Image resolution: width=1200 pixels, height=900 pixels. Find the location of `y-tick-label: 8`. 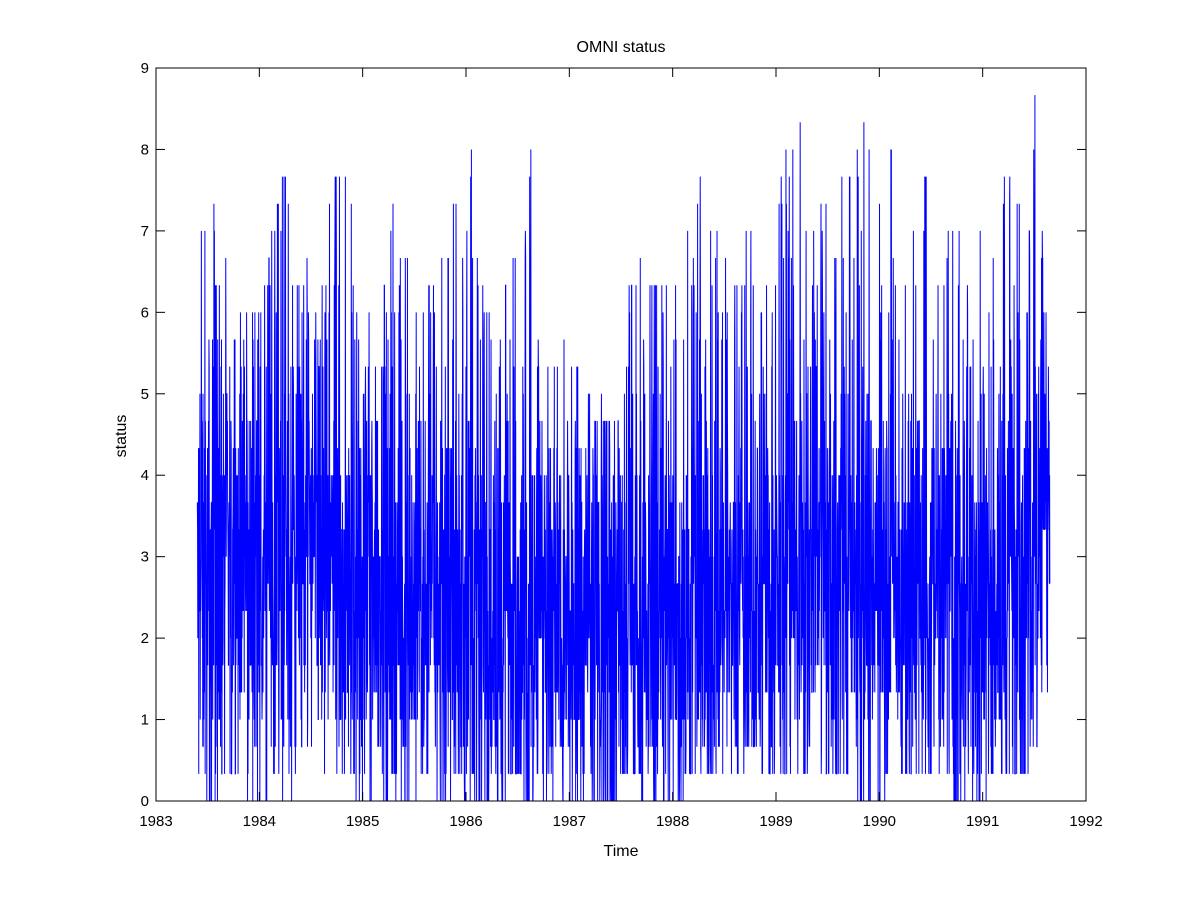

y-tick-label: 8 is located at coordinates (145, 149).